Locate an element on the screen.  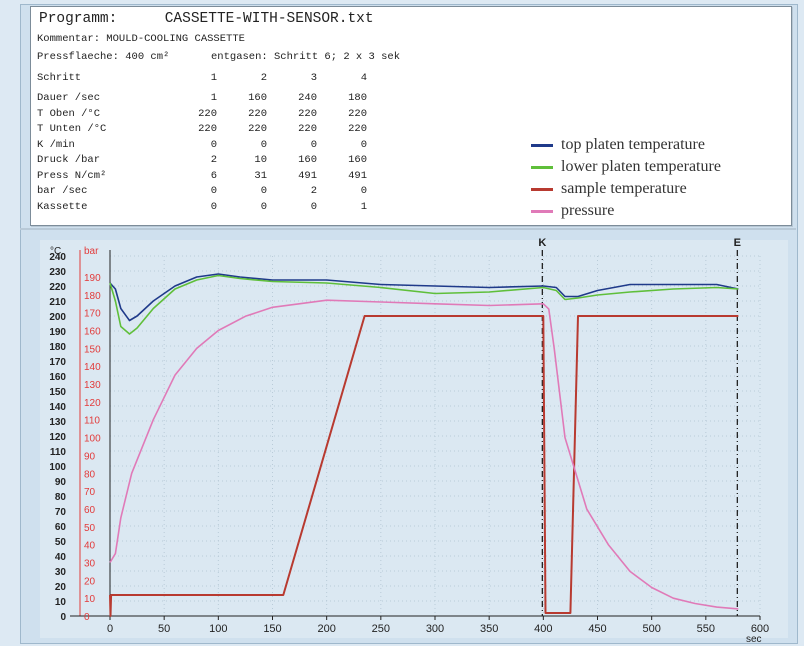
marker-label: K is located at coordinates (542, 243).